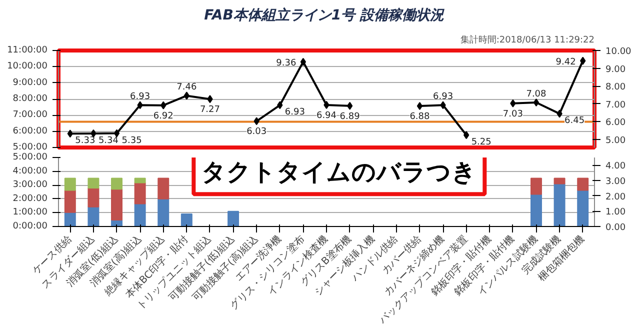  What do you see at coordinates (30, 185) in the screenshot?
I see `y-tick-label: 3:00:00` at bounding box center [30, 185].